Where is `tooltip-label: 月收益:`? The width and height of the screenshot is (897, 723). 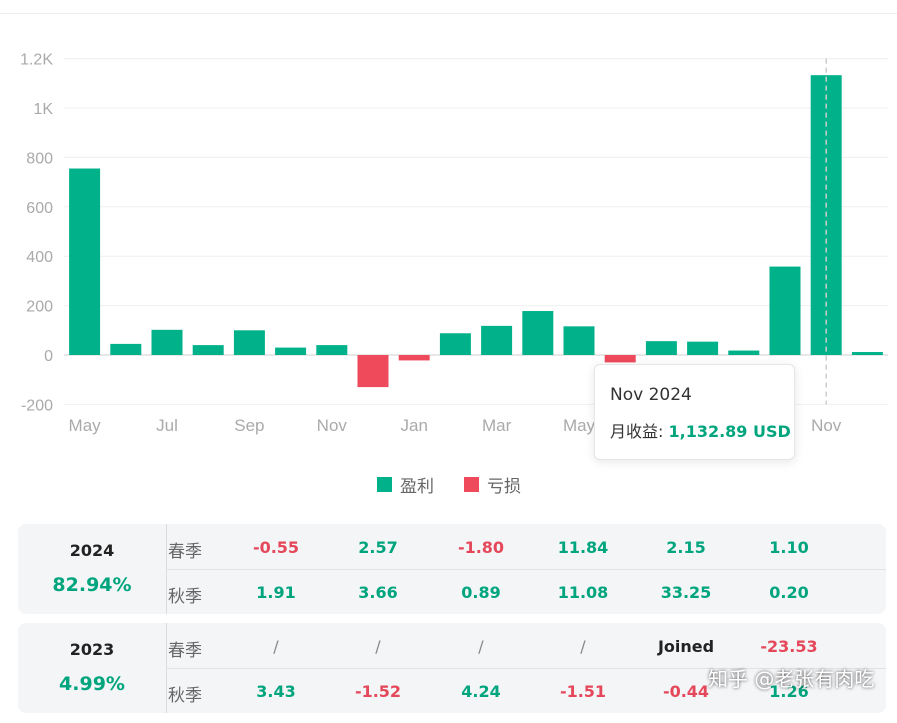
tooltip-label: 月收益: is located at coordinates (639, 431).